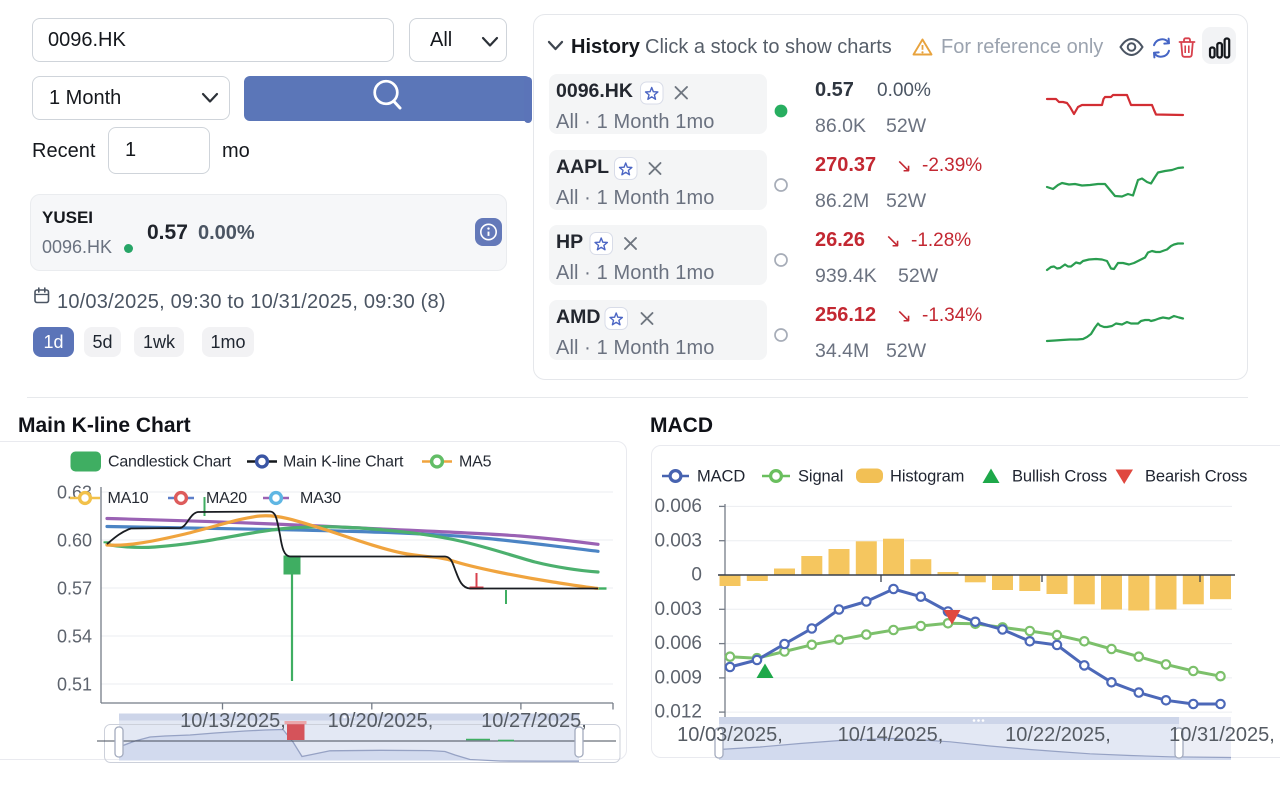 Image resolution: width=1280 pixels, height=800 pixels. Describe the element at coordinates (226, 498) in the screenshot. I see `svg-text: MA20` at that location.